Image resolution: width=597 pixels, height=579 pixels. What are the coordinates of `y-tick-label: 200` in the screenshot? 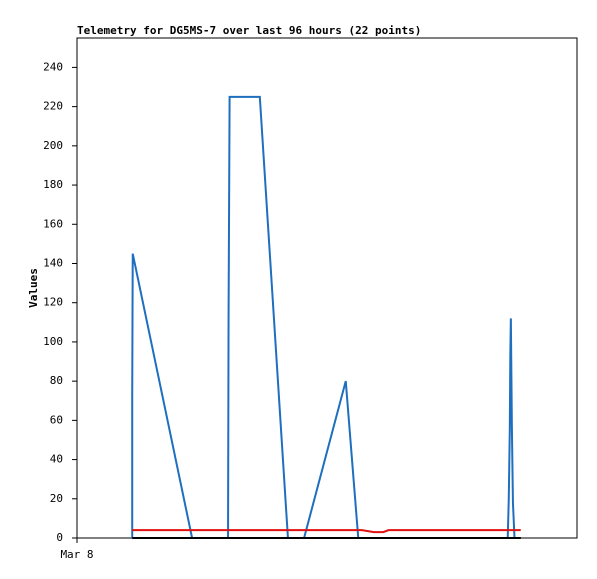 It's located at (53, 145).